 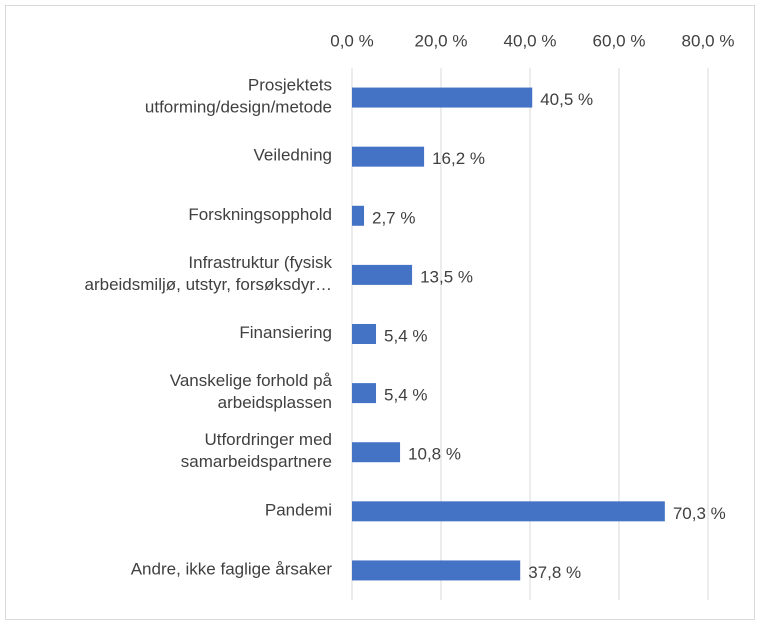 I want to click on y-tick-label: Veiledning, so click(x=293, y=155).